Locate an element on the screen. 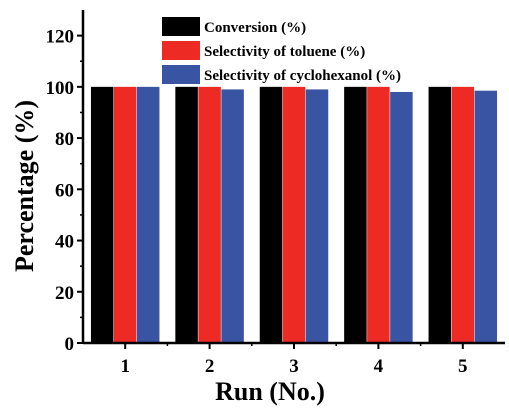  x-tick-label: 3 is located at coordinates (294, 366).